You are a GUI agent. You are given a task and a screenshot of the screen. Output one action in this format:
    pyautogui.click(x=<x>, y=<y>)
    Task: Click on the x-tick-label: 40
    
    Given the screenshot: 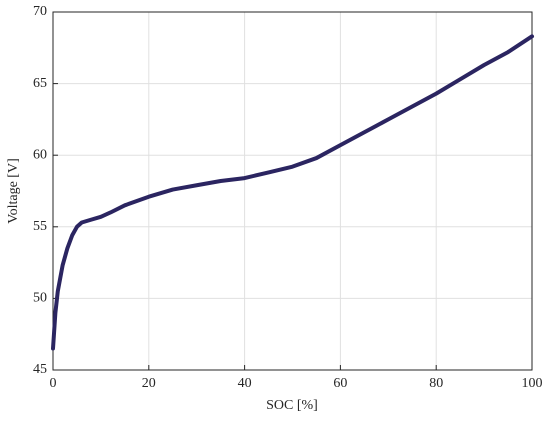 What is the action you would take?
    pyautogui.click(x=245, y=383)
    